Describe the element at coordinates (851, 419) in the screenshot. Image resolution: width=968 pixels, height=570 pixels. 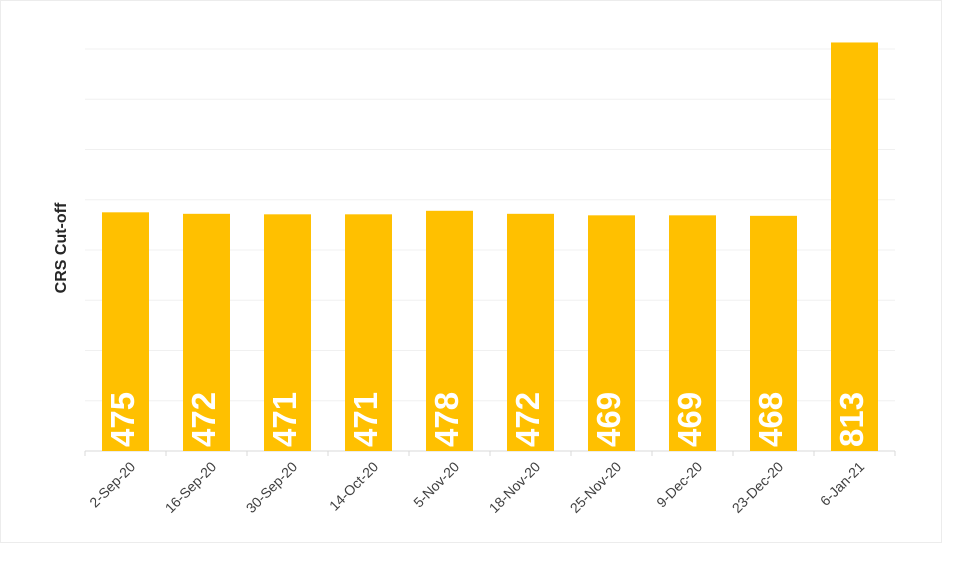
I see `value-label: 813` at that location.